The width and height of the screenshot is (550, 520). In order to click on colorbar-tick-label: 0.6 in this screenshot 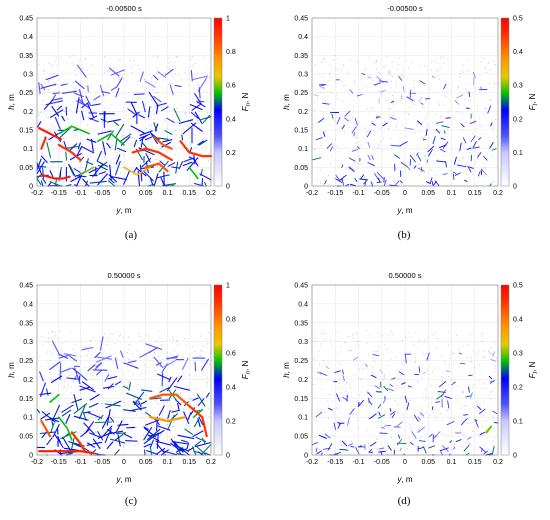, I will do `click(231, 354)`.